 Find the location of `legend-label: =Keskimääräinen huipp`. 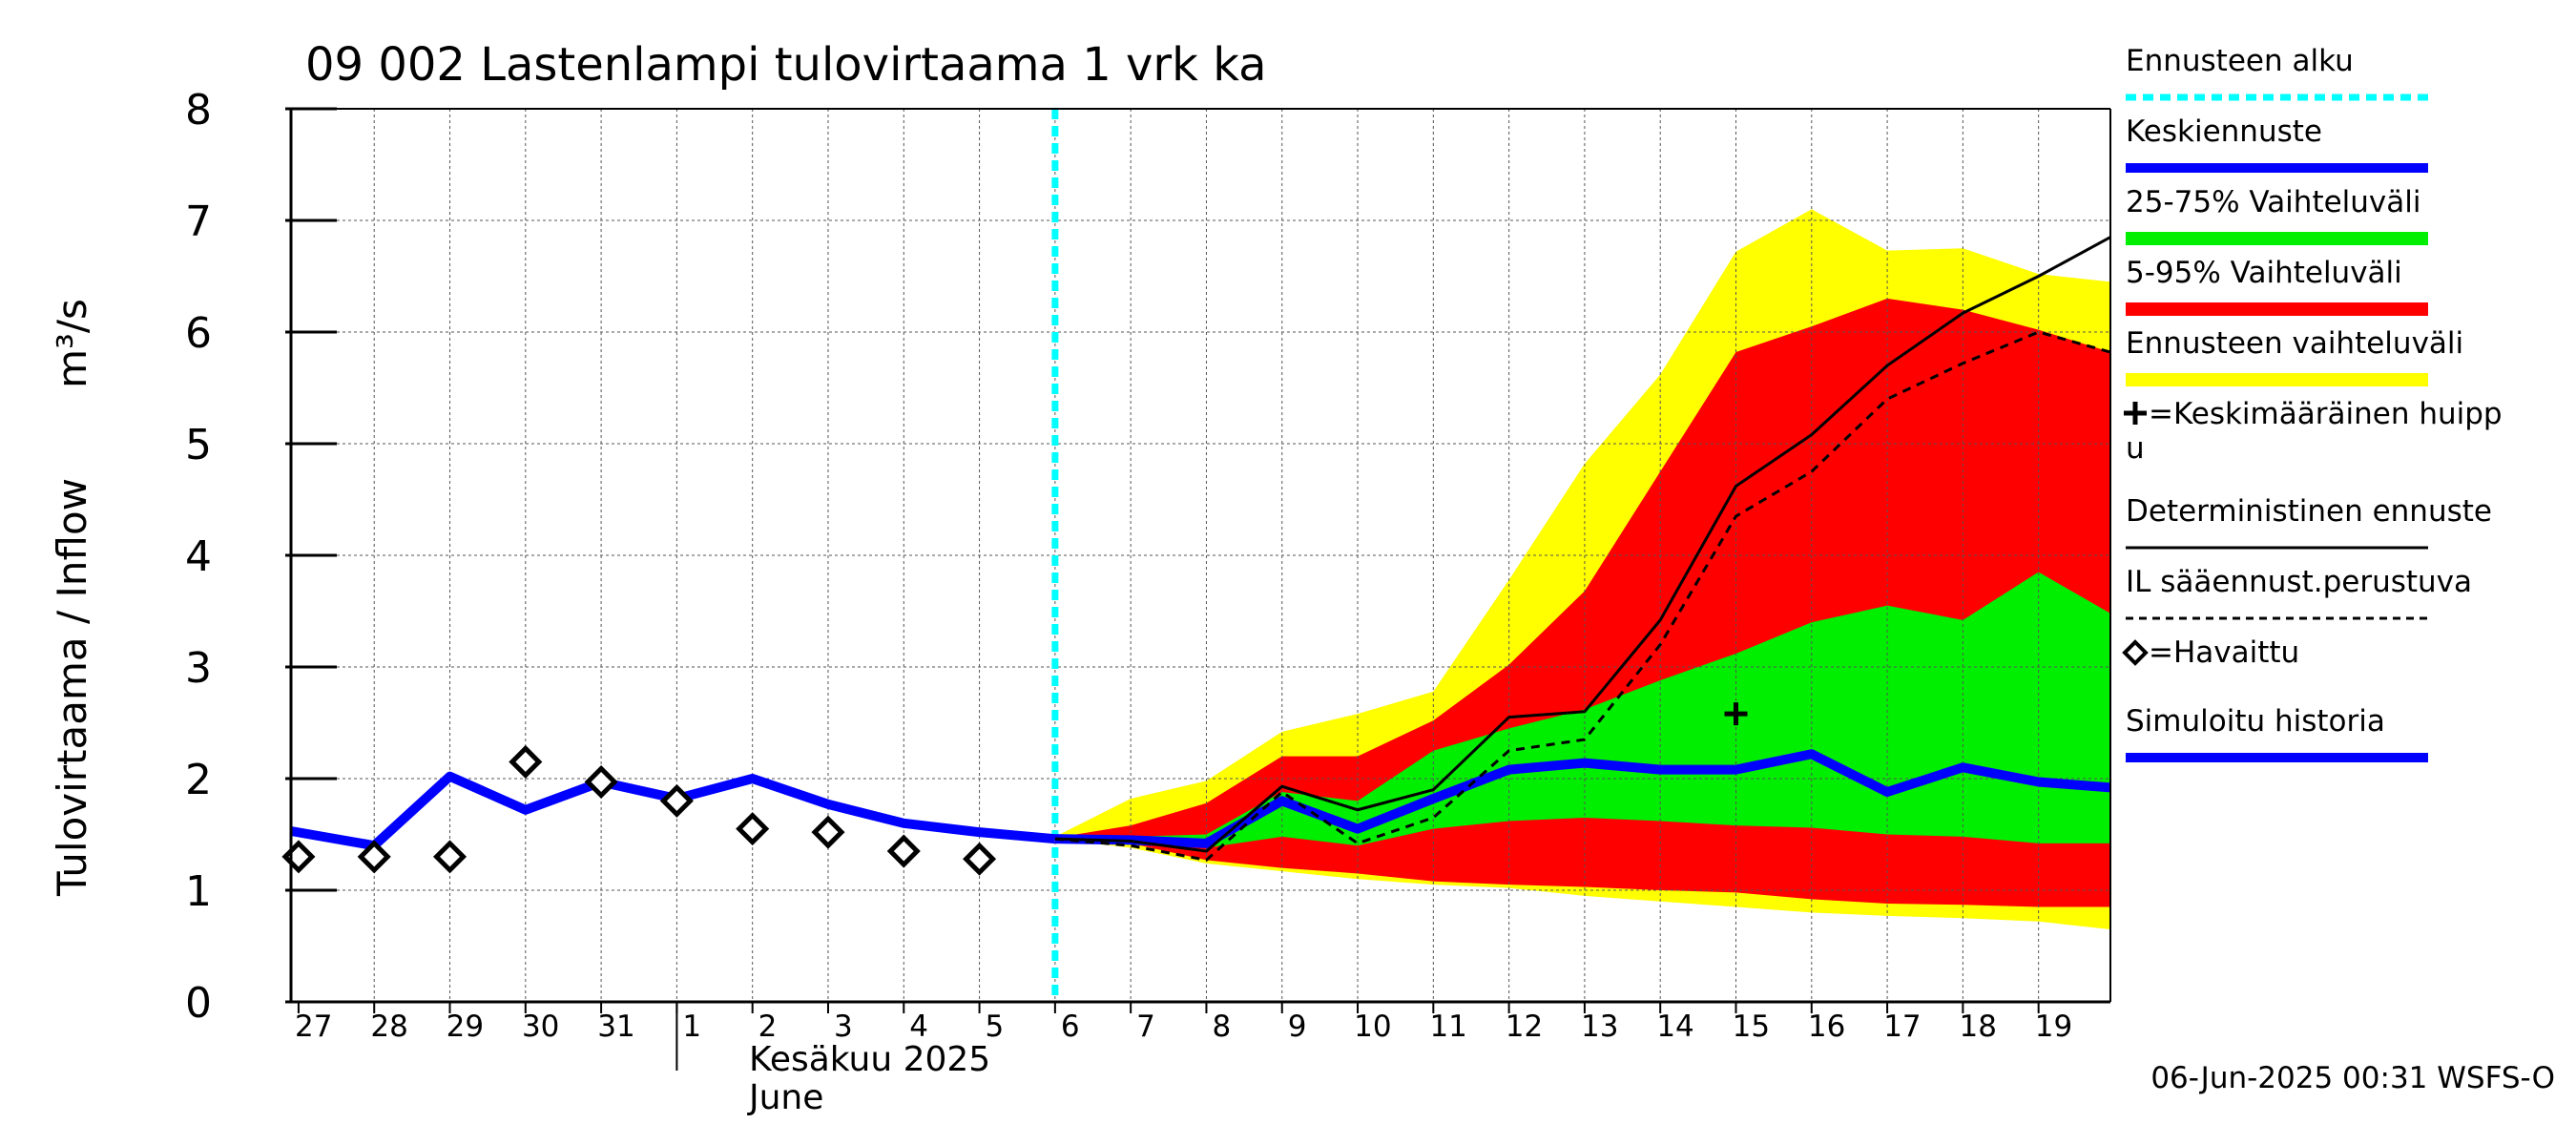

legend-label: =Keskimääräinen huipp is located at coordinates (2326, 414).